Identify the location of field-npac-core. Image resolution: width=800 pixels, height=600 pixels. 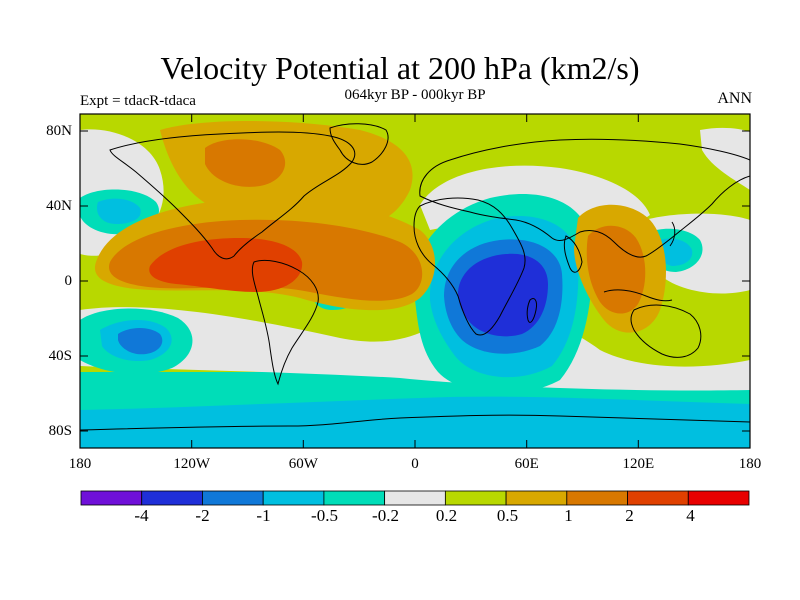
(118, 211).